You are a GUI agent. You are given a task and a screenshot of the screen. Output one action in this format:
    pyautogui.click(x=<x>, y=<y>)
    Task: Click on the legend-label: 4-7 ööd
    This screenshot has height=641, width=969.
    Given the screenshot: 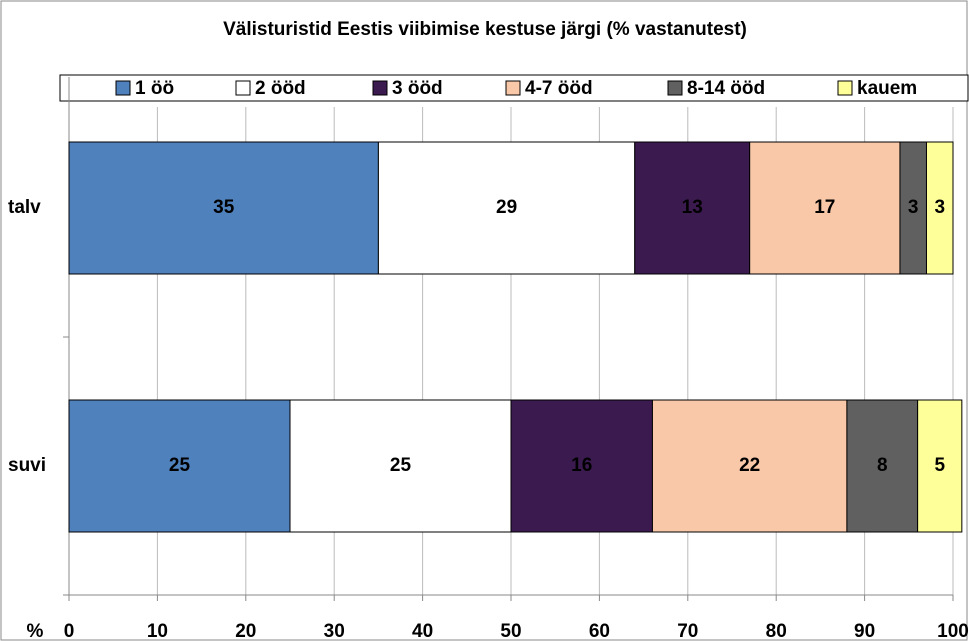 What is the action you would take?
    pyautogui.click(x=559, y=88)
    